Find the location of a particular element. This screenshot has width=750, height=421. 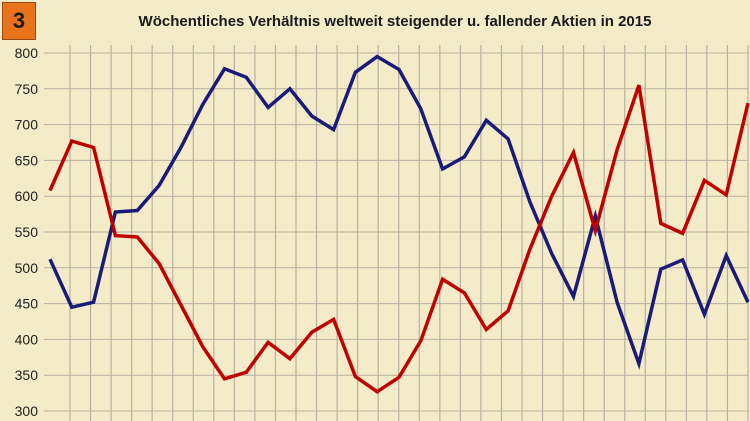

chart-number-badge: 3 is located at coordinates (19, 21).